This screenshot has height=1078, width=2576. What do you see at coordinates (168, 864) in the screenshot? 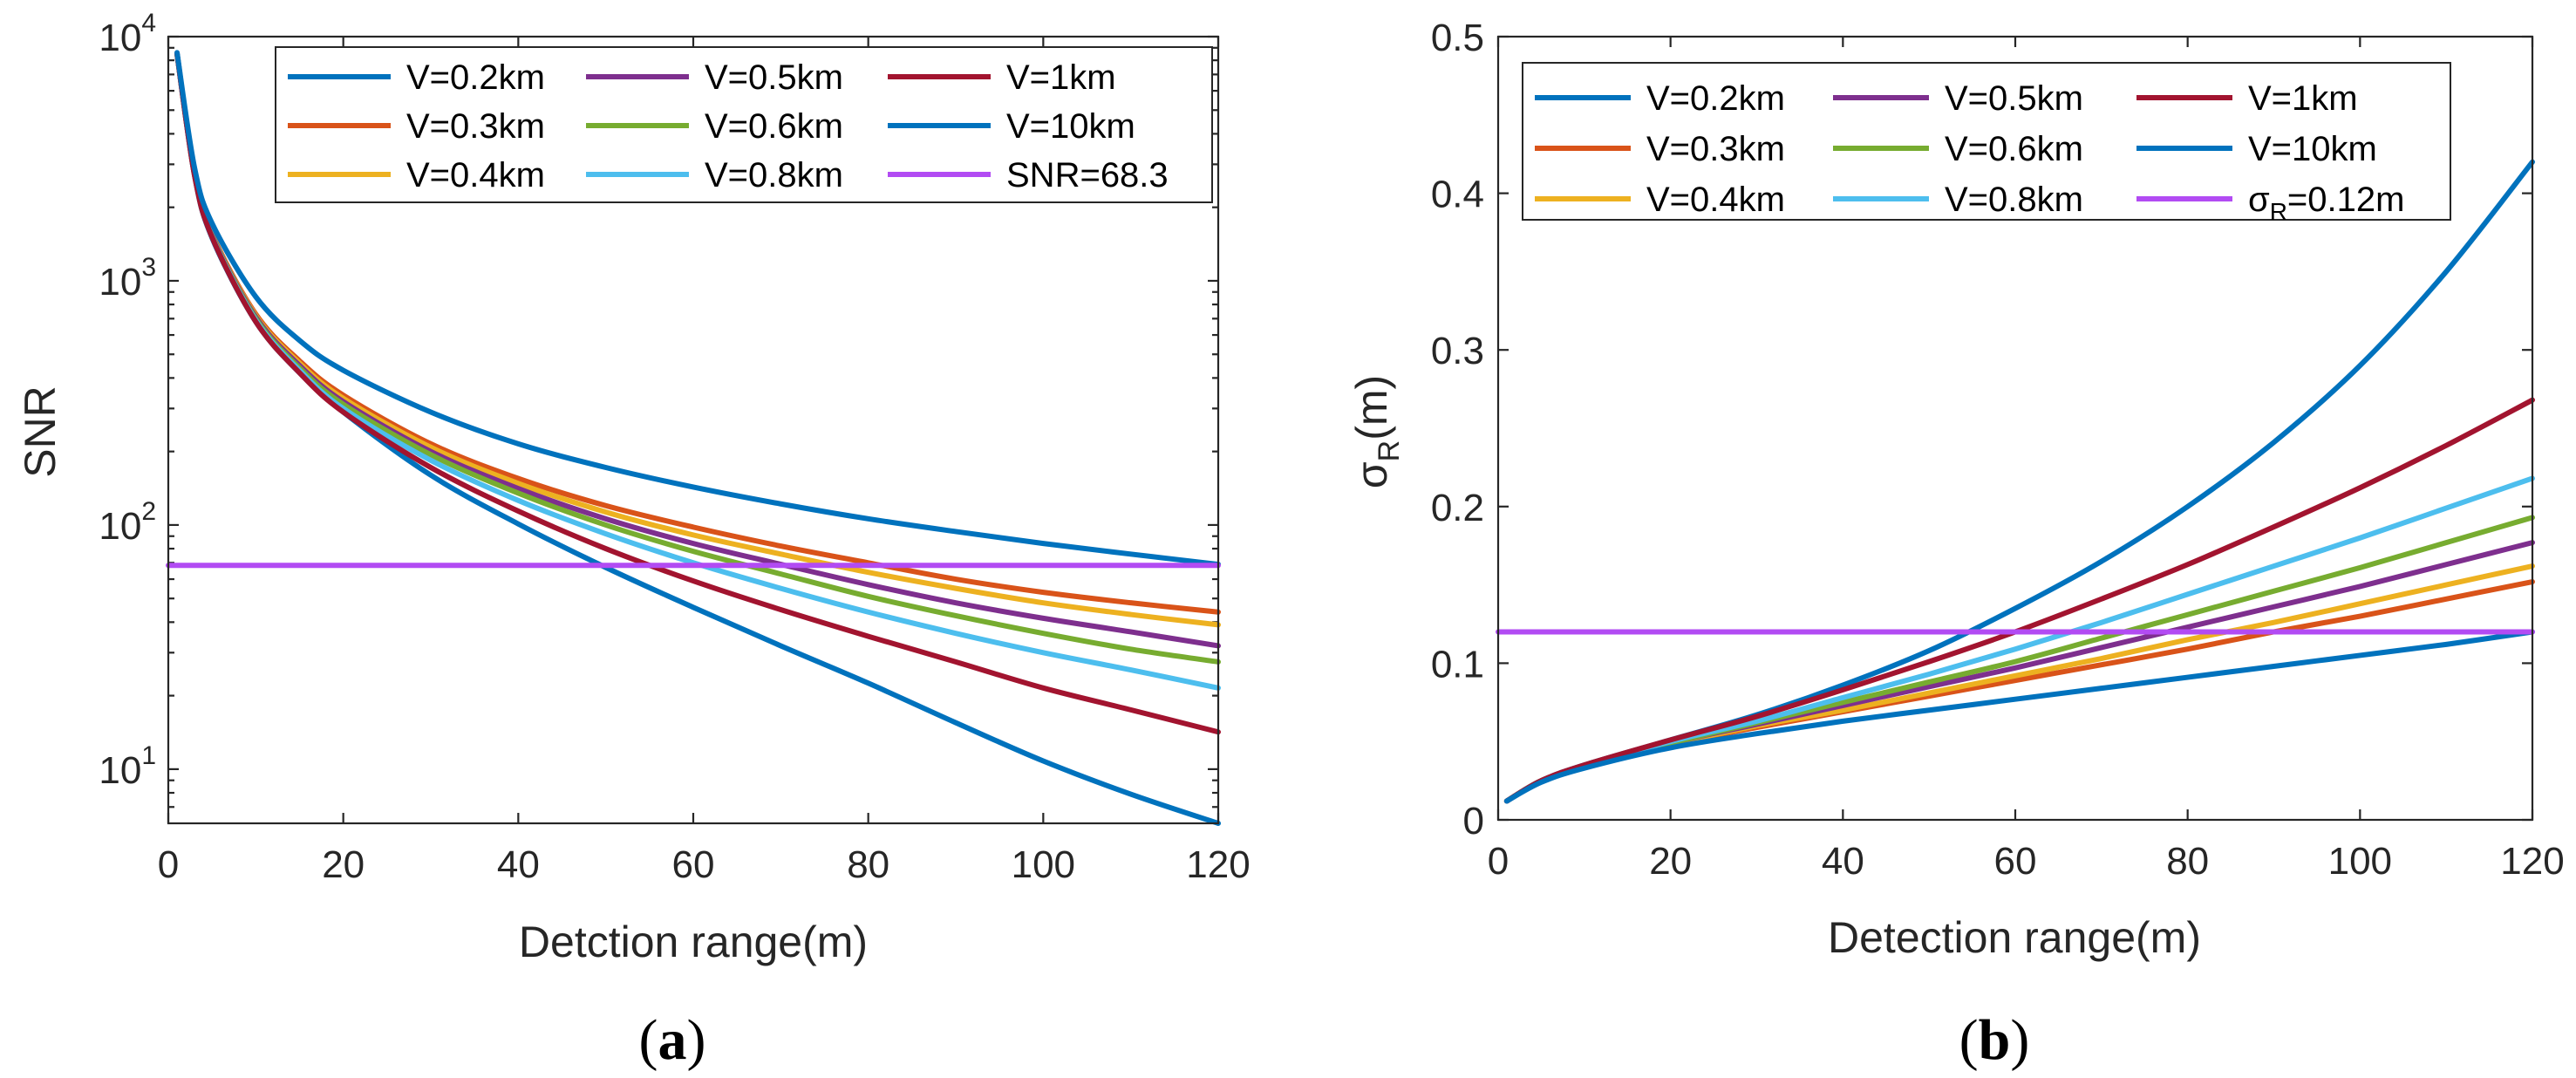
I see `a-x-tick-label: 0` at bounding box center [168, 864].